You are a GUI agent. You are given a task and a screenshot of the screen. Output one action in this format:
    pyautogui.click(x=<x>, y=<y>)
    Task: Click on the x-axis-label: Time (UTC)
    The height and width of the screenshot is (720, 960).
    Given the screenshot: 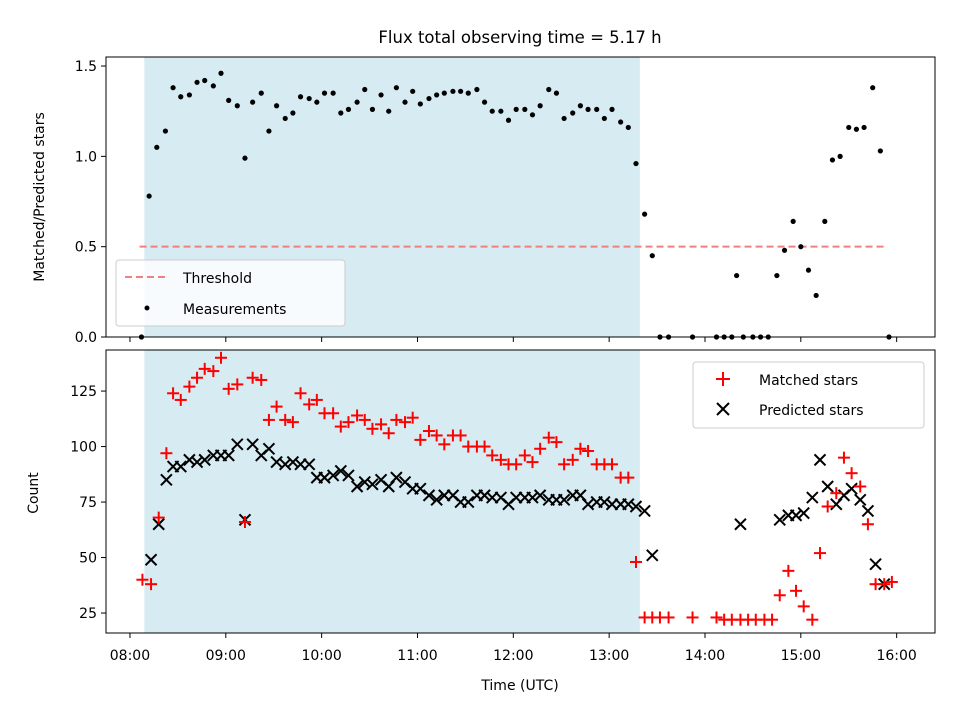 What is the action you would take?
    pyautogui.click(x=519, y=686)
    